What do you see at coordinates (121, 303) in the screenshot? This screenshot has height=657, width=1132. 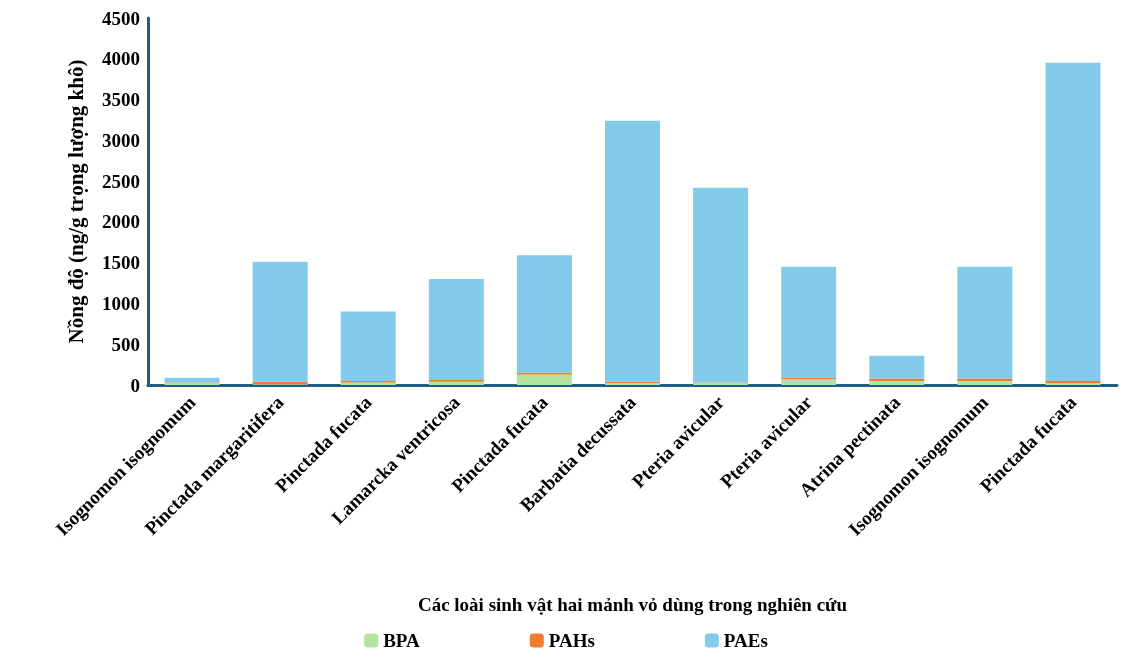 I see `y-tick-label: 1000` at bounding box center [121, 303].